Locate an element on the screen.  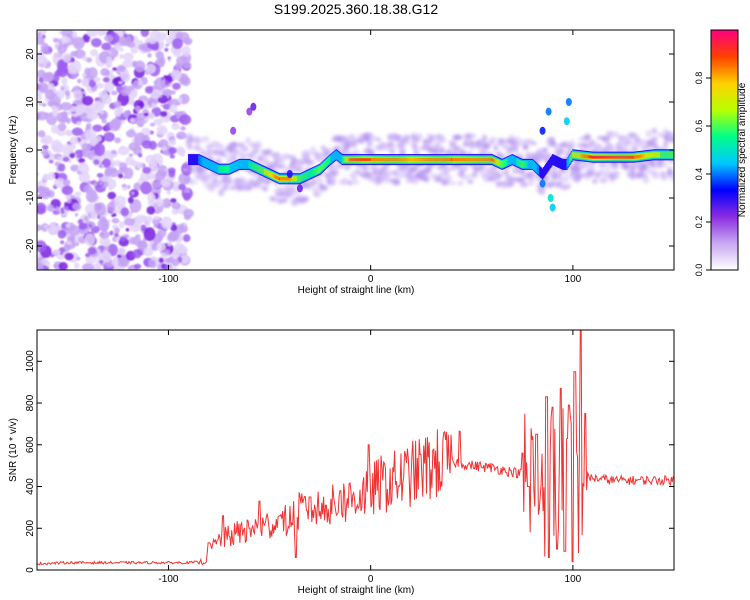
ridge-halo is located at coordinates (429, 166).